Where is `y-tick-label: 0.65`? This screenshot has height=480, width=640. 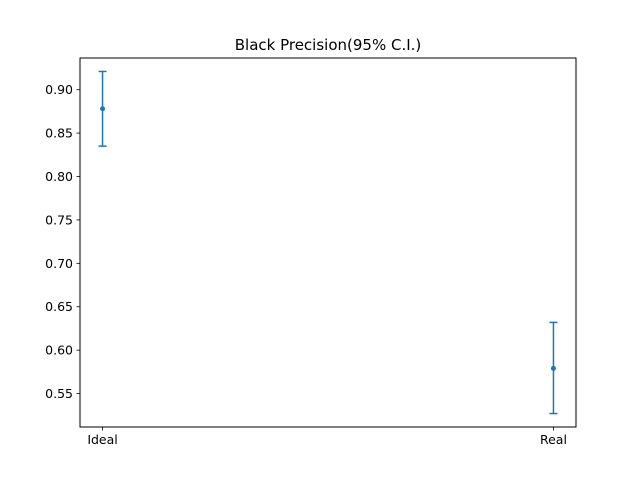
y-tick-label: 0.65 is located at coordinates (59, 306).